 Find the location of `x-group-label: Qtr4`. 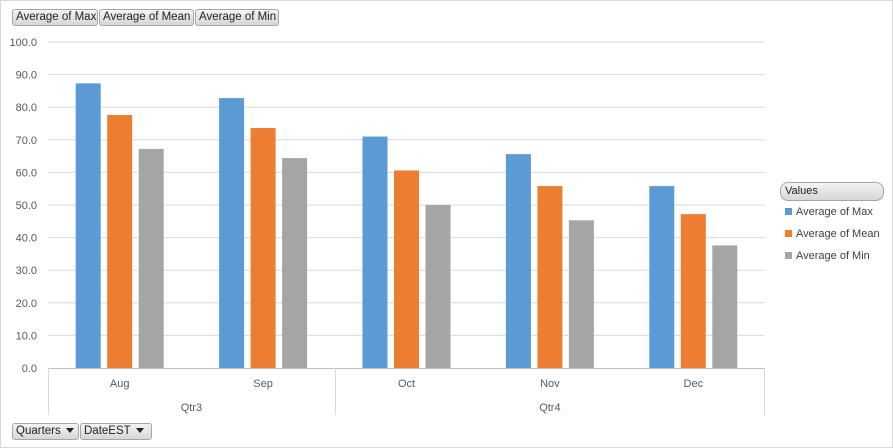

x-group-label: Qtr4 is located at coordinates (549, 408).